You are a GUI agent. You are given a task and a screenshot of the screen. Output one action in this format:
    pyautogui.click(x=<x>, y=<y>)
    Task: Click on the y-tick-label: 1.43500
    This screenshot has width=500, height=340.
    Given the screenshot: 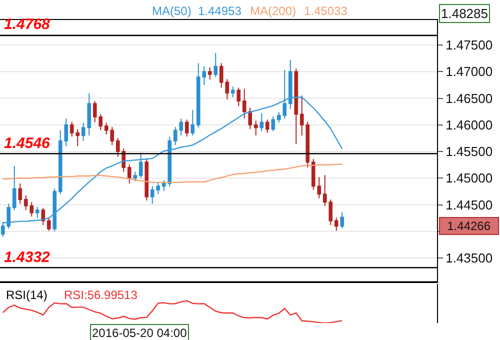 What is the action you would take?
    pyautogui.click(x=469, y=258)
    